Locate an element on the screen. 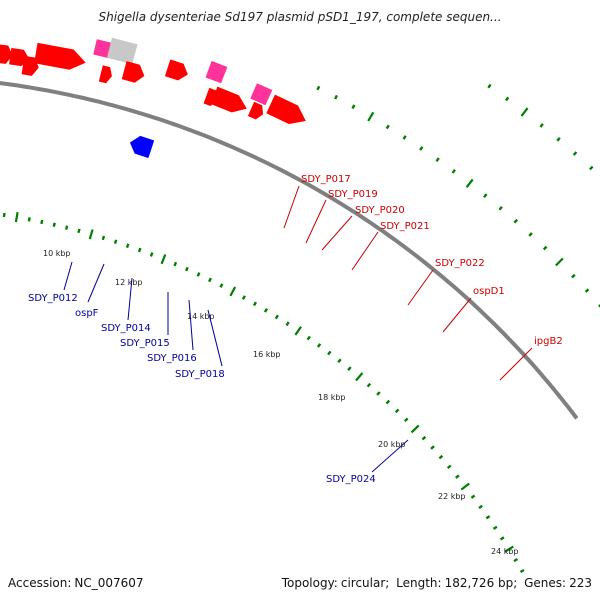  gene-label-forward: SDY_P017 is located at coordinates (326, 179).